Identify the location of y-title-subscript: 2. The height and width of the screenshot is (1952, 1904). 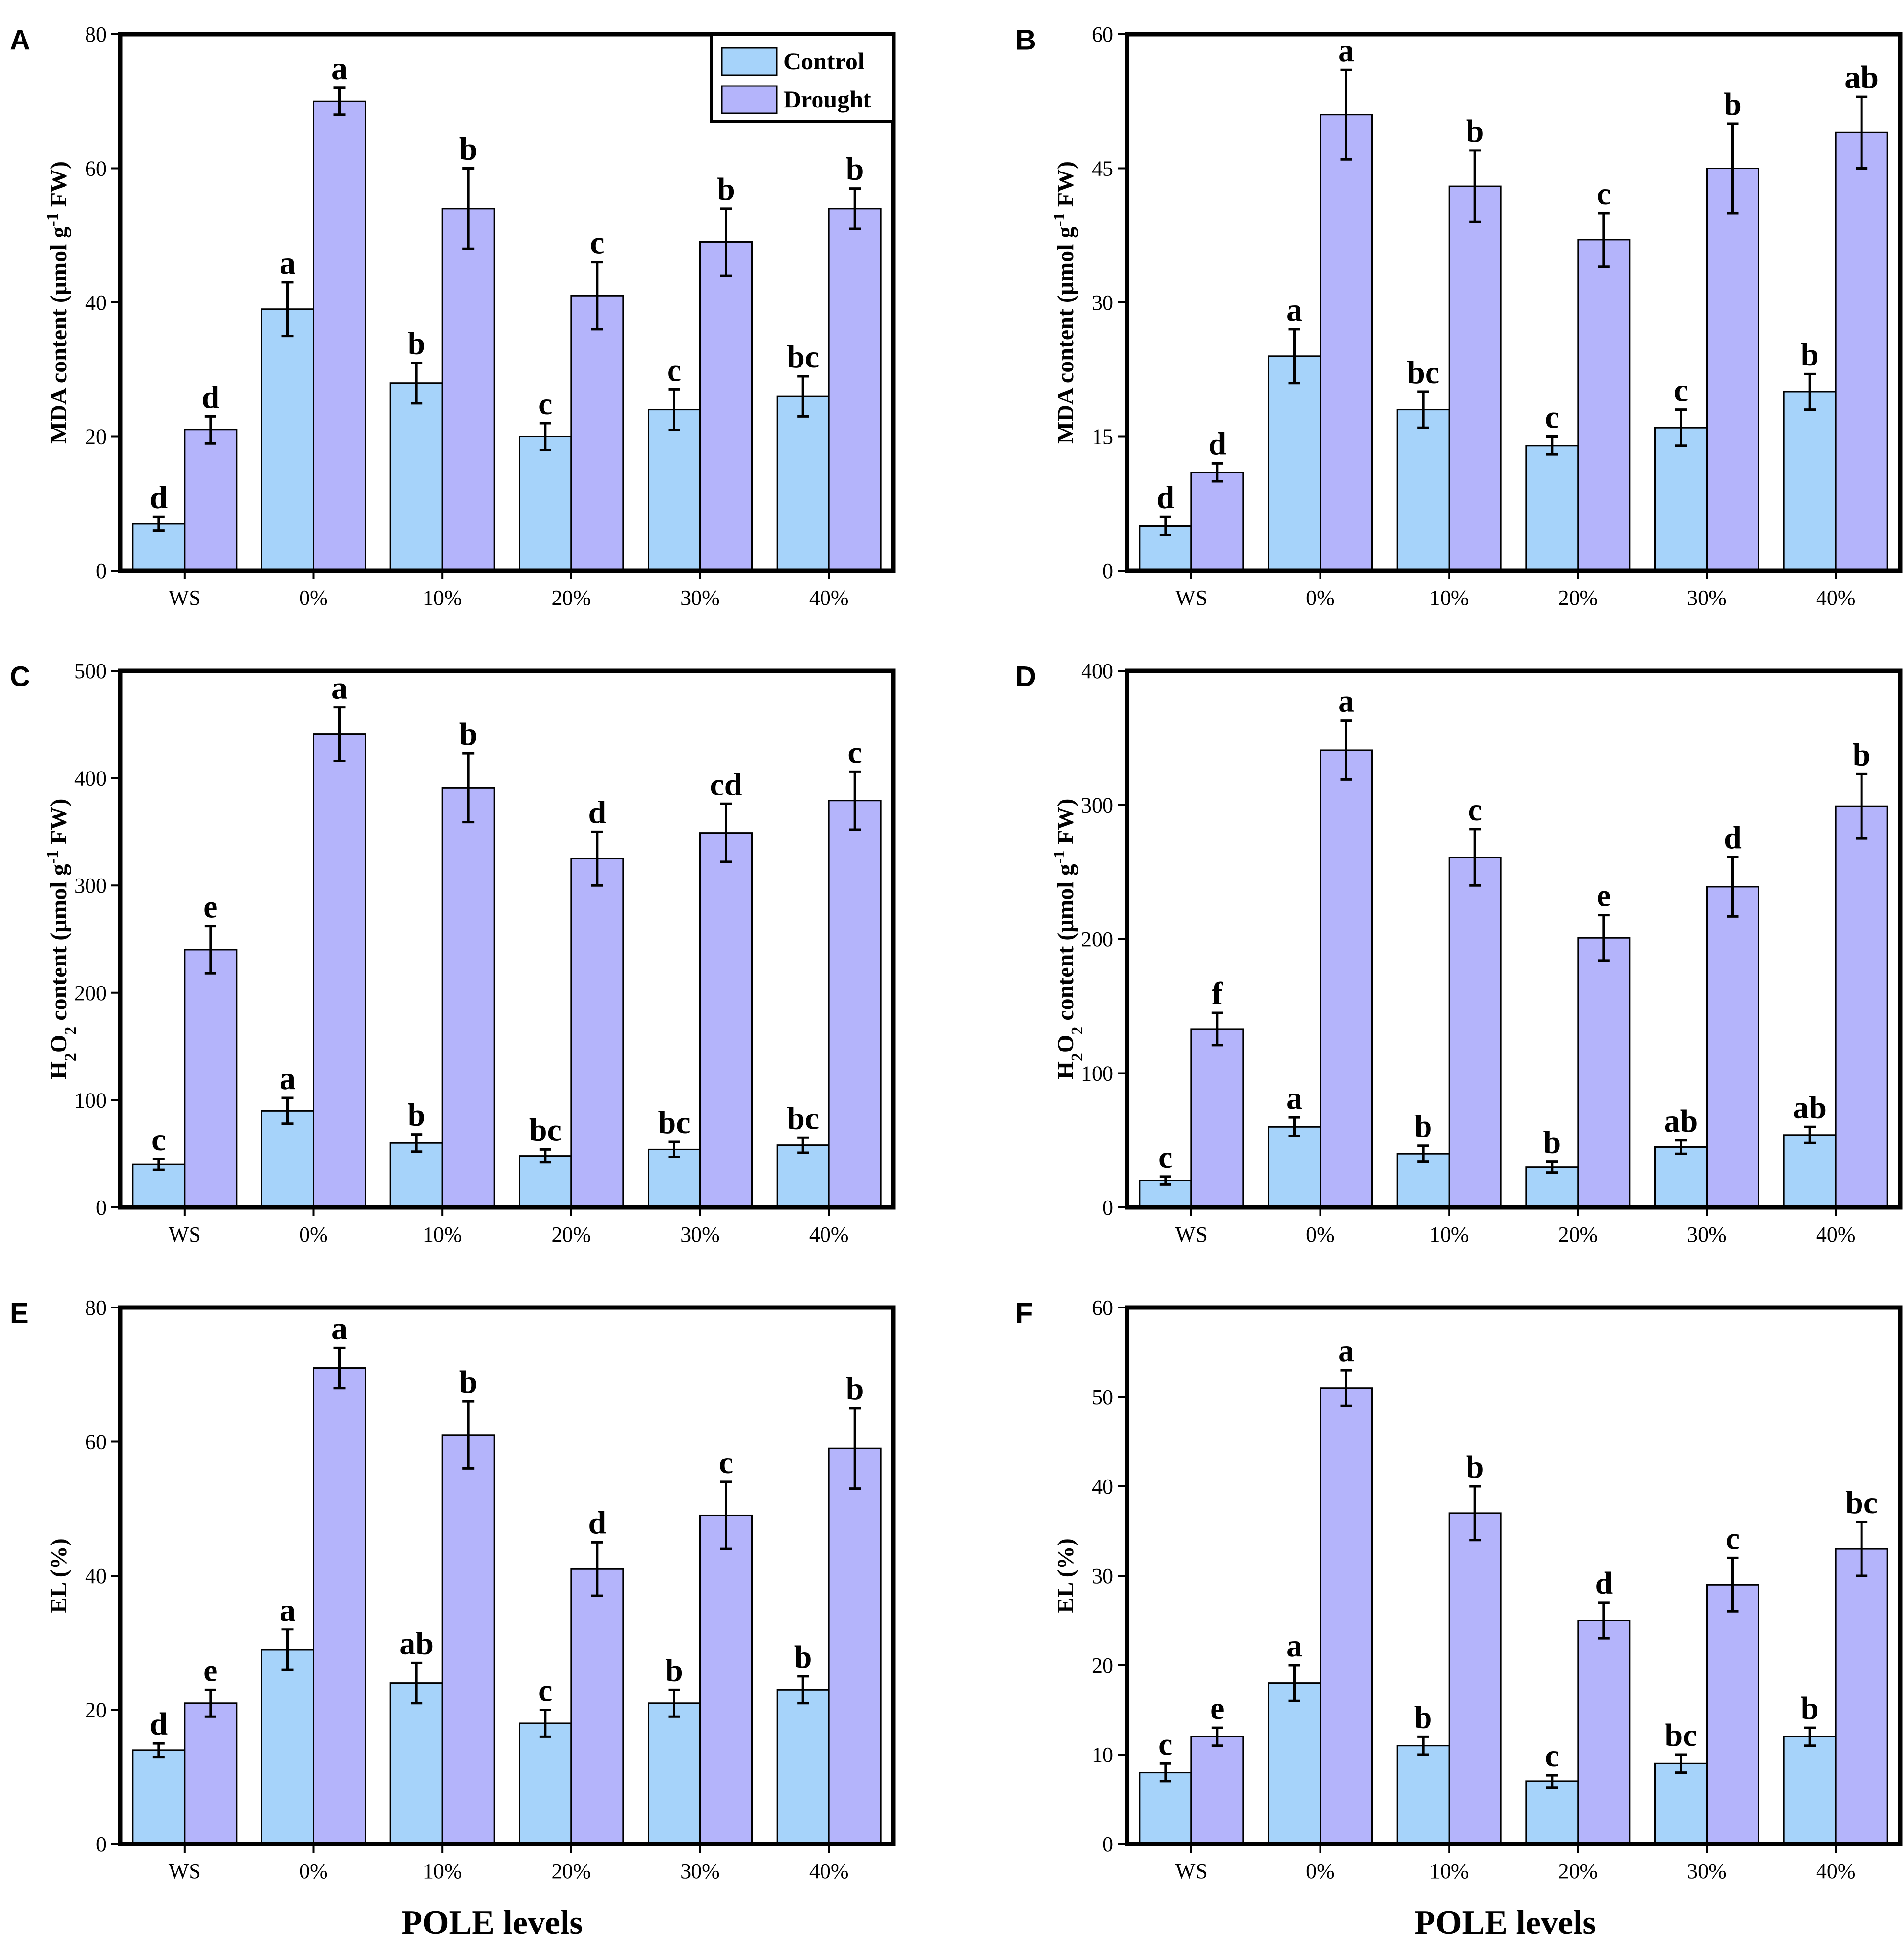
(1077, 1031).